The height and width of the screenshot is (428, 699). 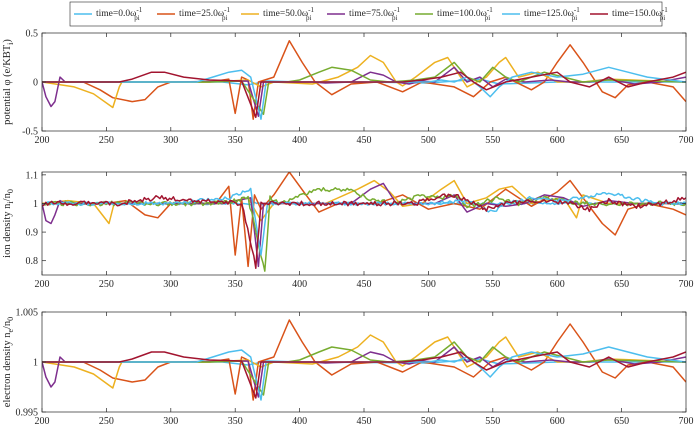 What do you see at coordinates (557, 140) in the screenshot?
I see `x-tick-label-potential-600: 600` at bounding box center [557, 140].